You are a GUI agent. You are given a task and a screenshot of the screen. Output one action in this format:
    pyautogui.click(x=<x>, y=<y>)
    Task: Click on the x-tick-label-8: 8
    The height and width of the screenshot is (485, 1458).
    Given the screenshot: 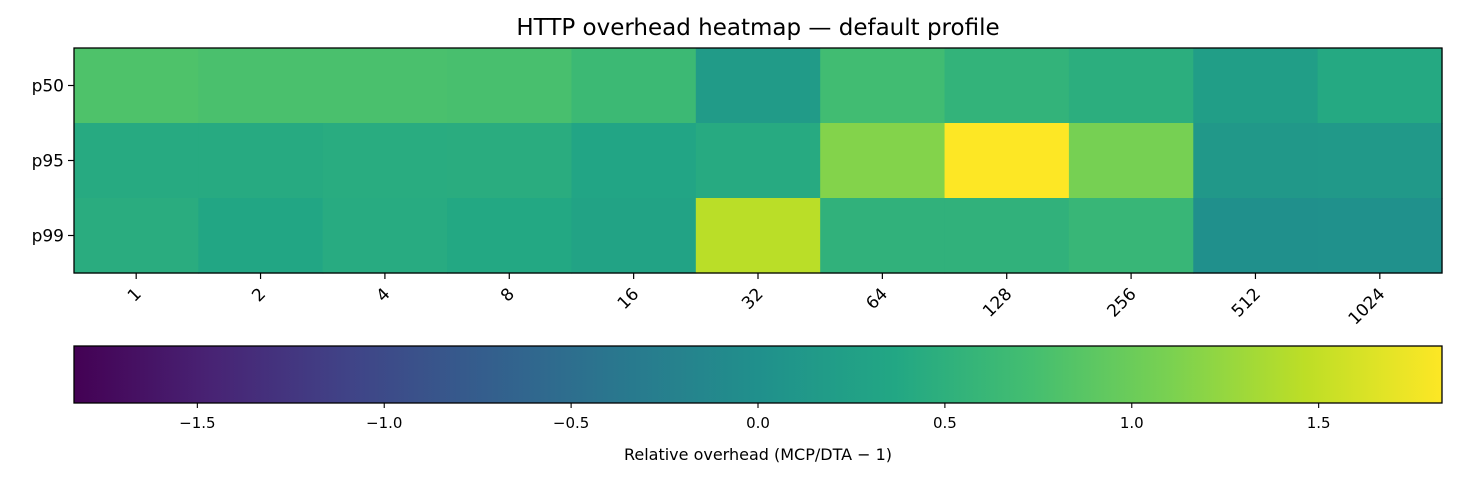 What is the action you would take?
    pyautogui.click(x=508, y=295)
    